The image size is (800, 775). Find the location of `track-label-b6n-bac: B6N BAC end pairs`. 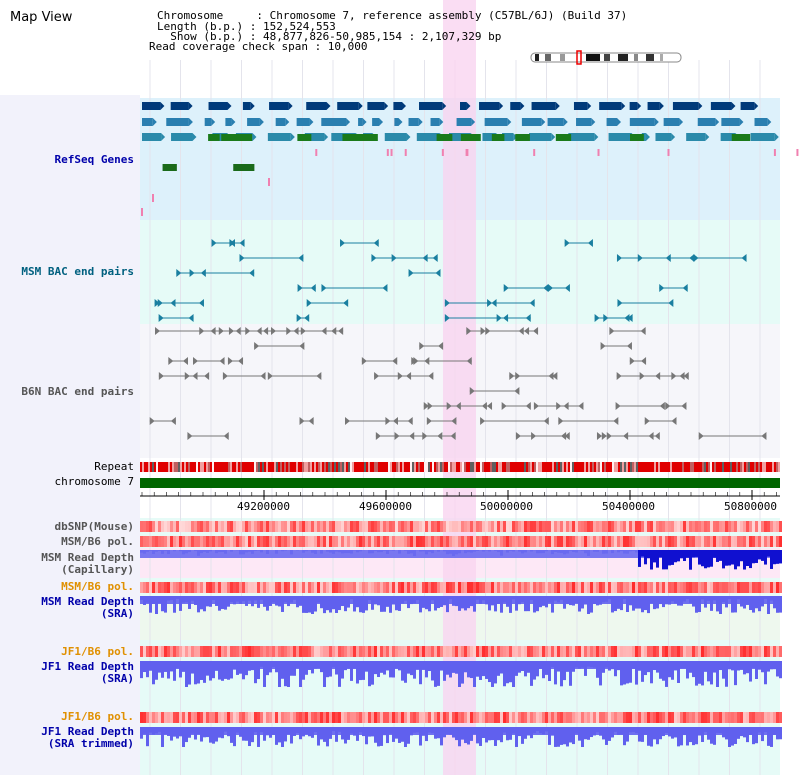

track-label-b6n-bac: B6N BAC end pairs is located at coordinates (77, 391).